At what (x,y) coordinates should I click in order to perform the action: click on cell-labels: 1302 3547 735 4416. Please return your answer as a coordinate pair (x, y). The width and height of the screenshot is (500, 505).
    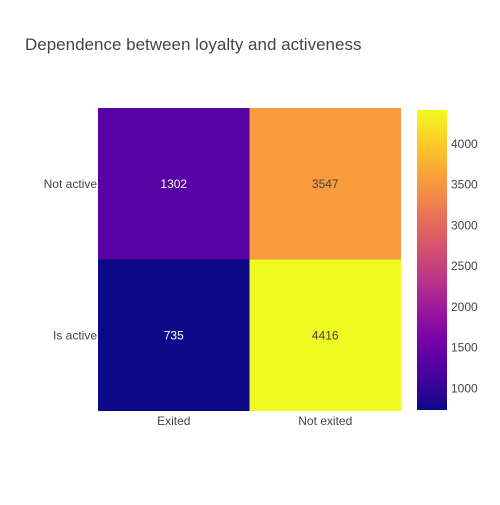
    Looking at the image, I should click on (249, 260).